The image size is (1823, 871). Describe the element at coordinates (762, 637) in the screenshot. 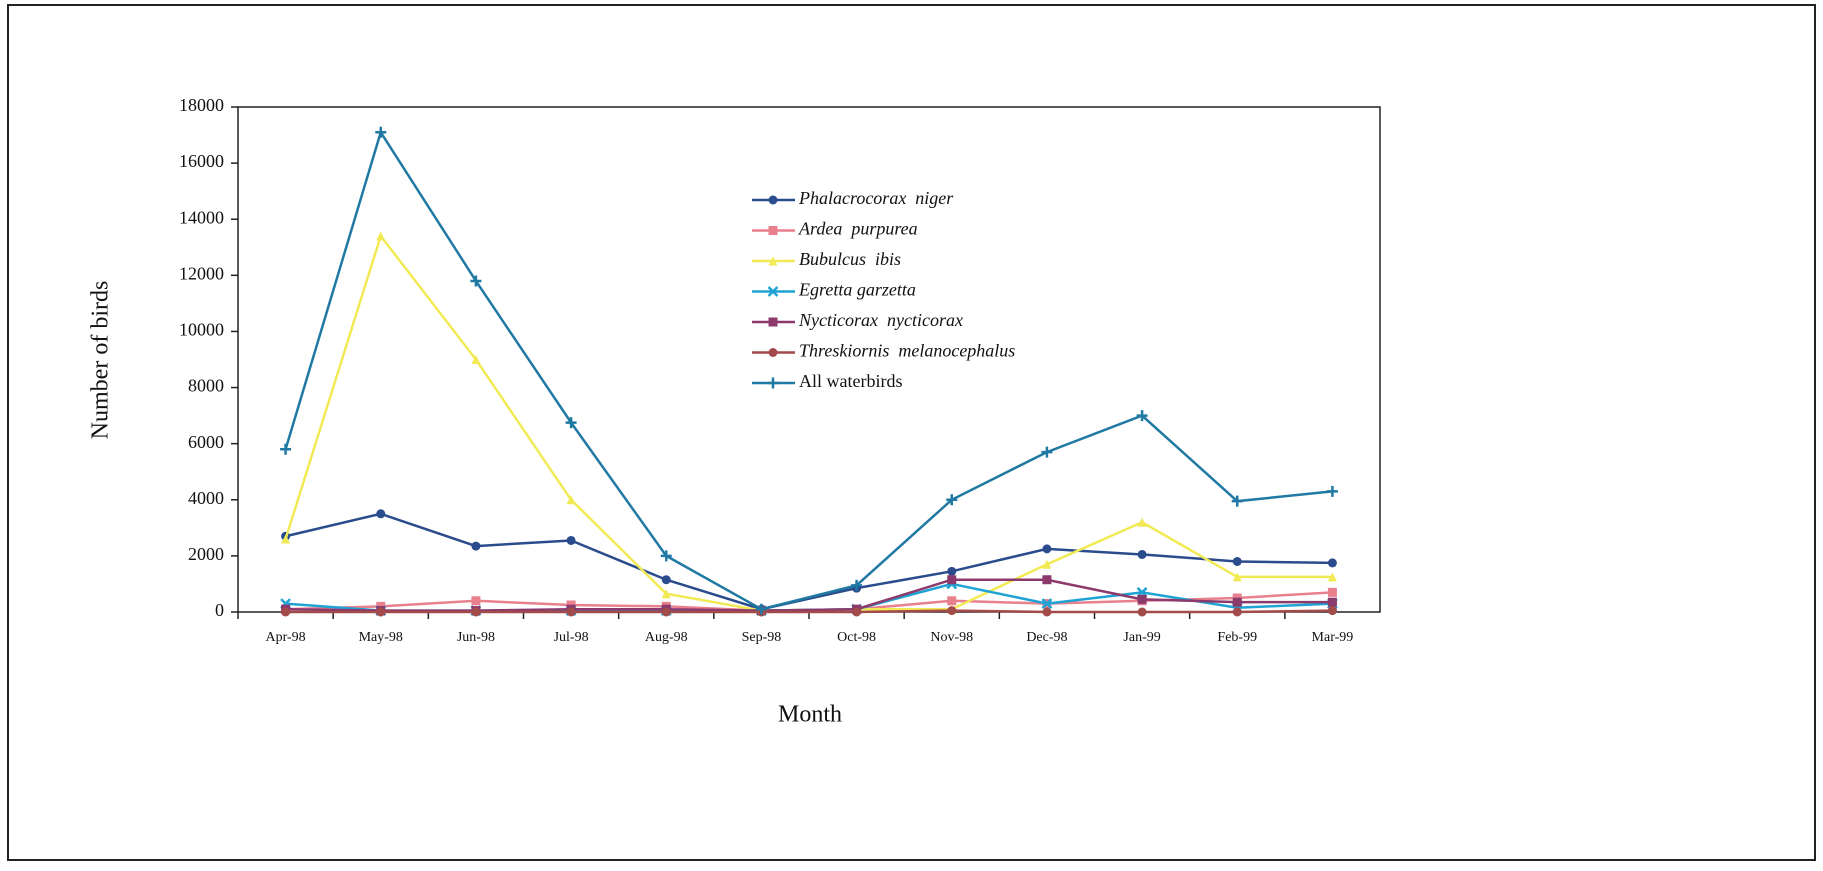

I see `x-tick-label: Sep-98` at that location.